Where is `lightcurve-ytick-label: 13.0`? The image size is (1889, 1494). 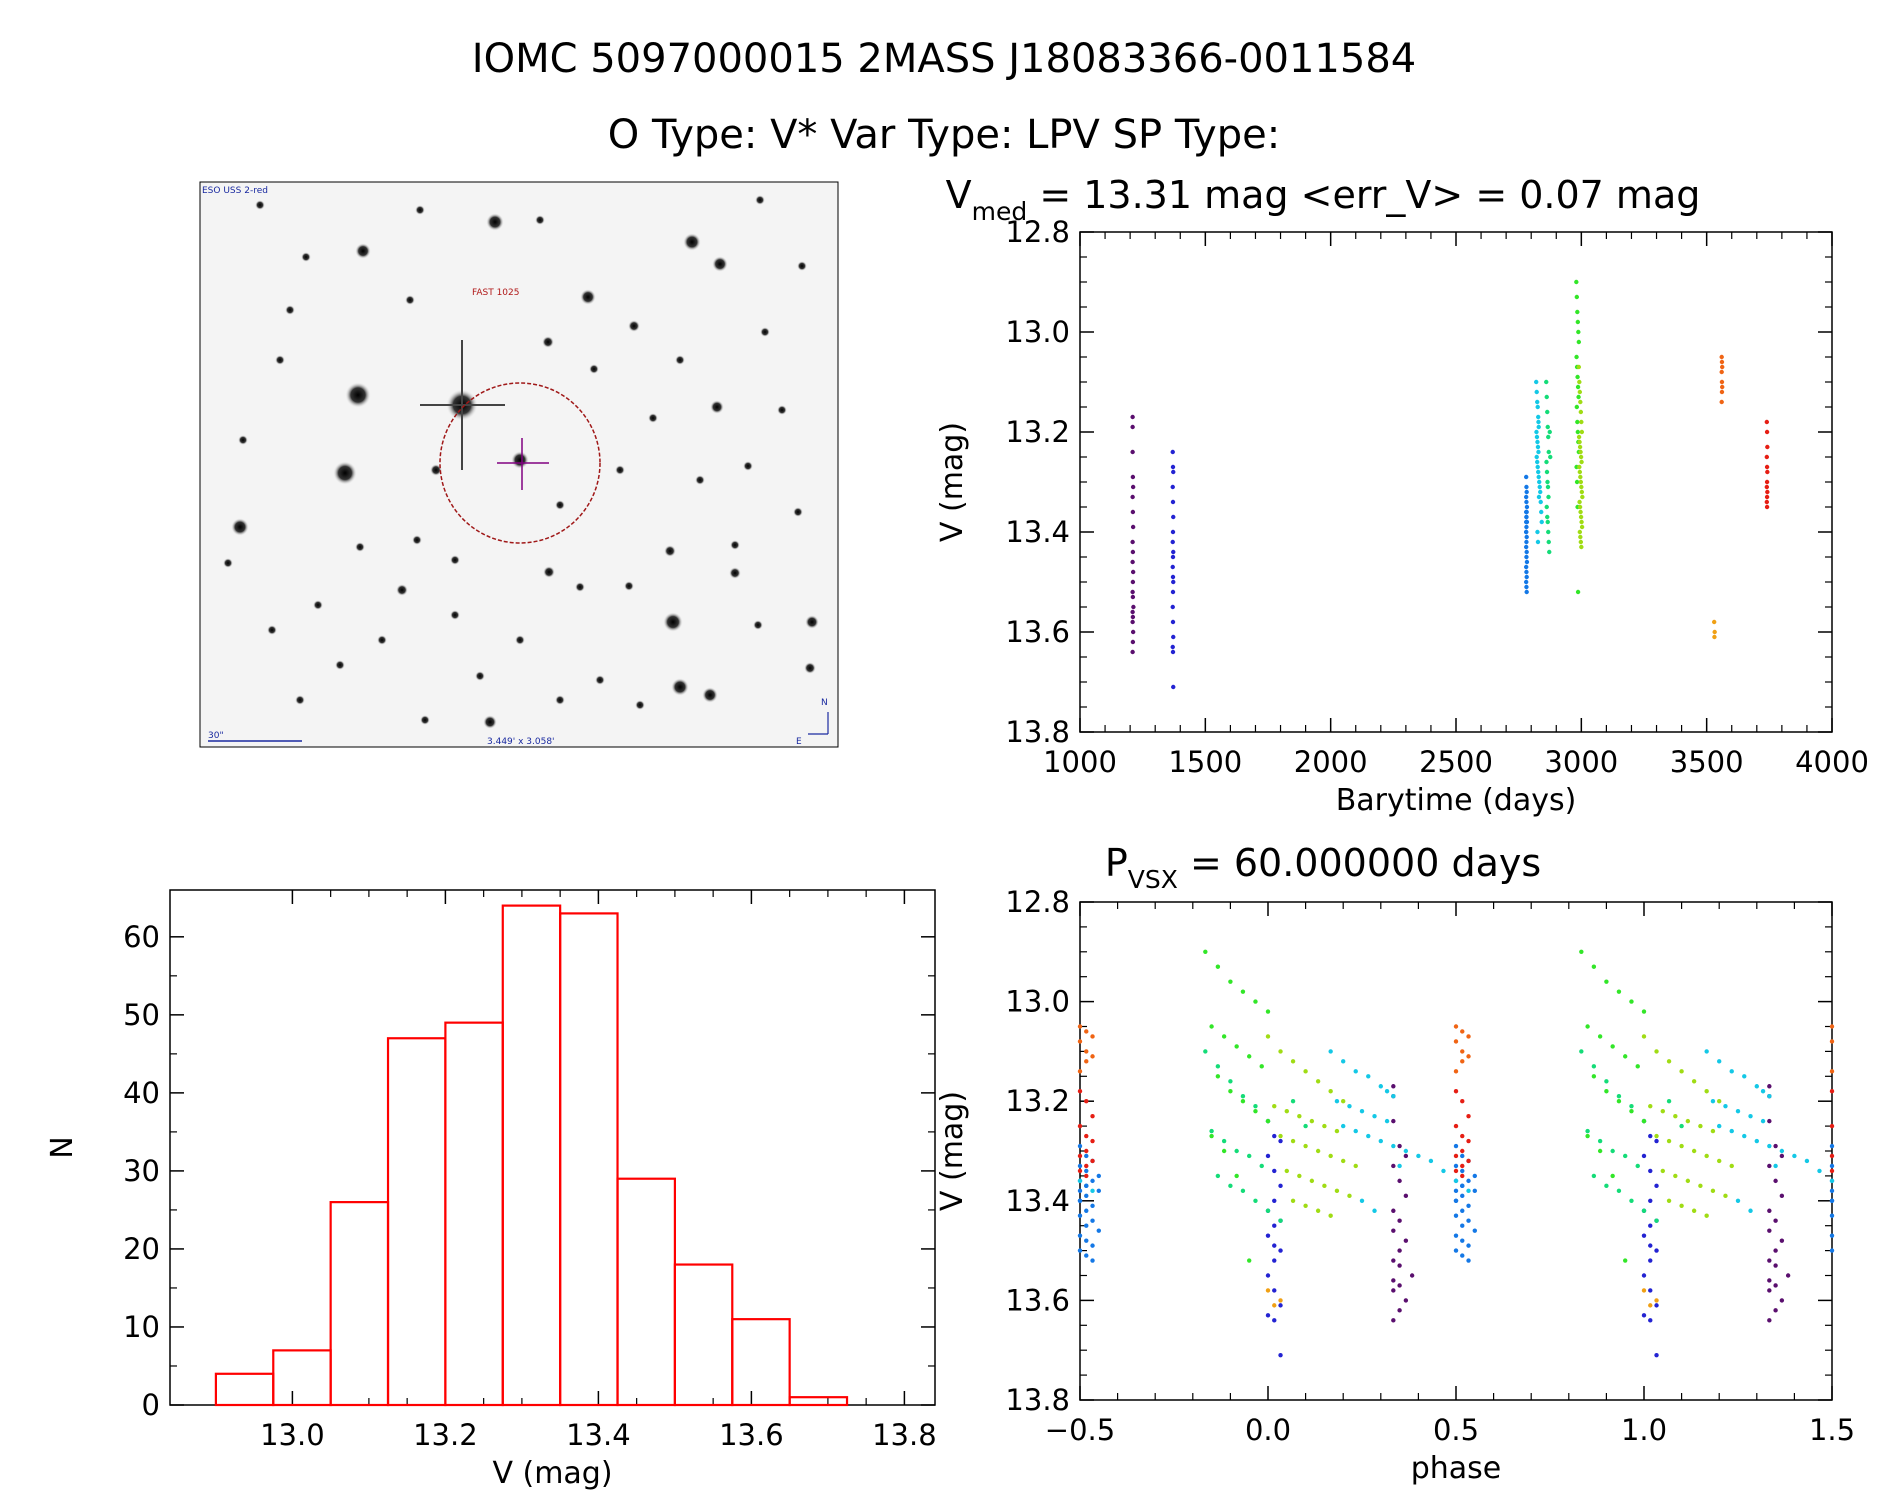 lightcurve-ytick-label: 13.0 is located at coordinates (1037, 332).